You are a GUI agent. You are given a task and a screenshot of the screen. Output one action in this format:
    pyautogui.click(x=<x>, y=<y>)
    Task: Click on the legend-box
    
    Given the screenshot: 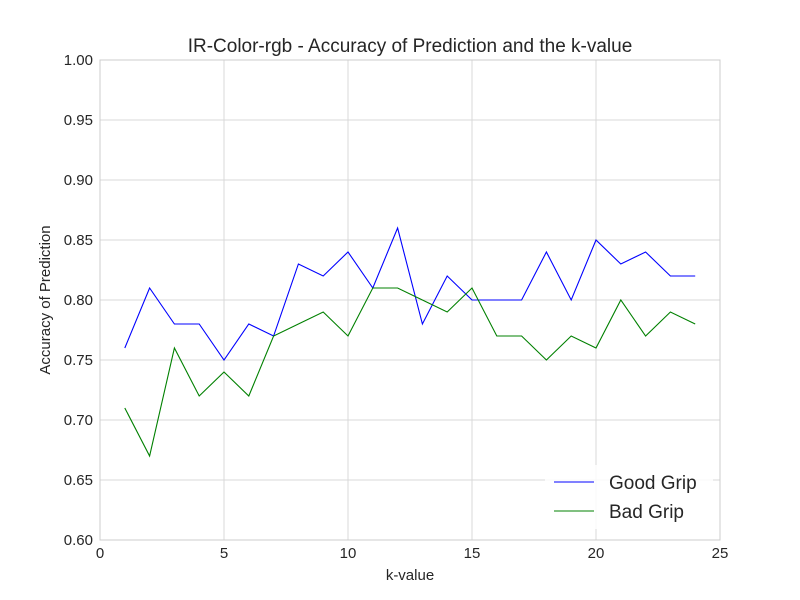 What is the action you would take?
    pyautogui.click(x=629, y=497)
    